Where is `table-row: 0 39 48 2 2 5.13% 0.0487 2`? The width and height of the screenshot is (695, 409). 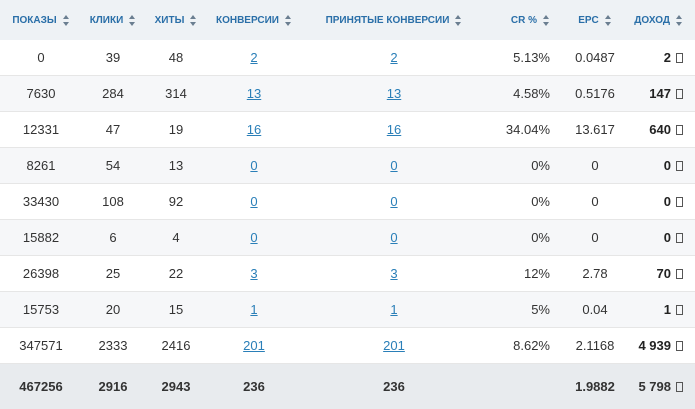 table-row: 0 39 48 2 2 5.13% 0.0487 2 is located at coordinates (347, 58).